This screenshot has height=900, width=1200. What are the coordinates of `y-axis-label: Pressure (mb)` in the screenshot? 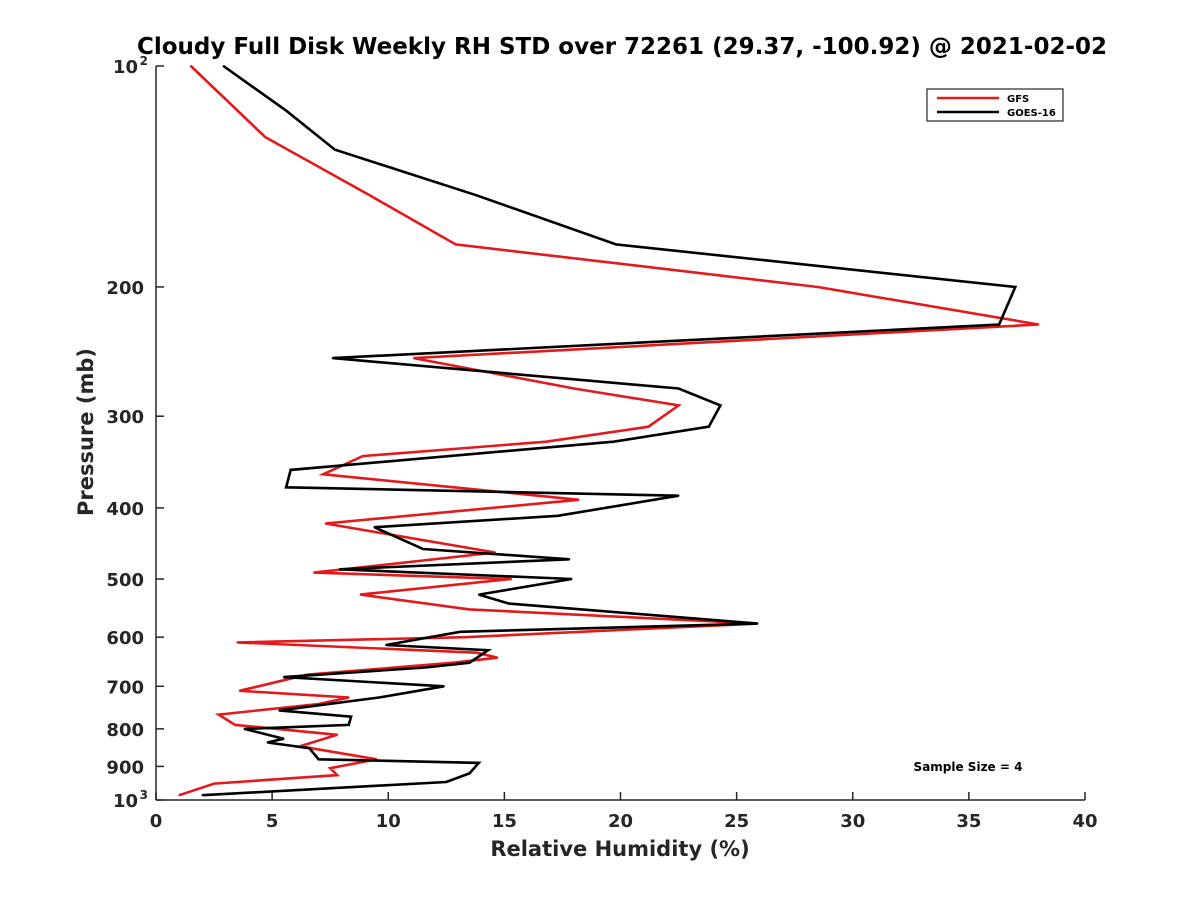 It's located at (86, 432).